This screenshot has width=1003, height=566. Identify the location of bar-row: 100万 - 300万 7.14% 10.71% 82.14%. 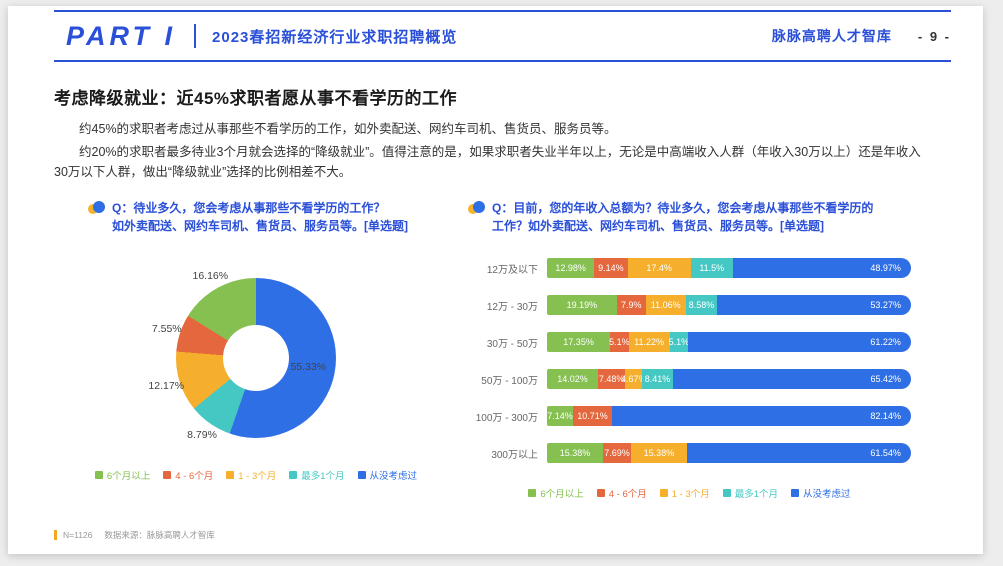
(710, 416).